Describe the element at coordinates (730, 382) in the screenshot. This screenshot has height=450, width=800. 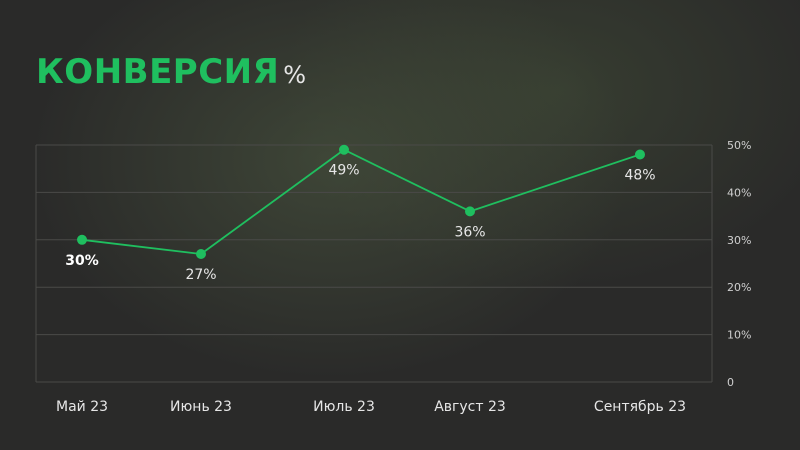
I see `y-tick-label: 0` at that location.